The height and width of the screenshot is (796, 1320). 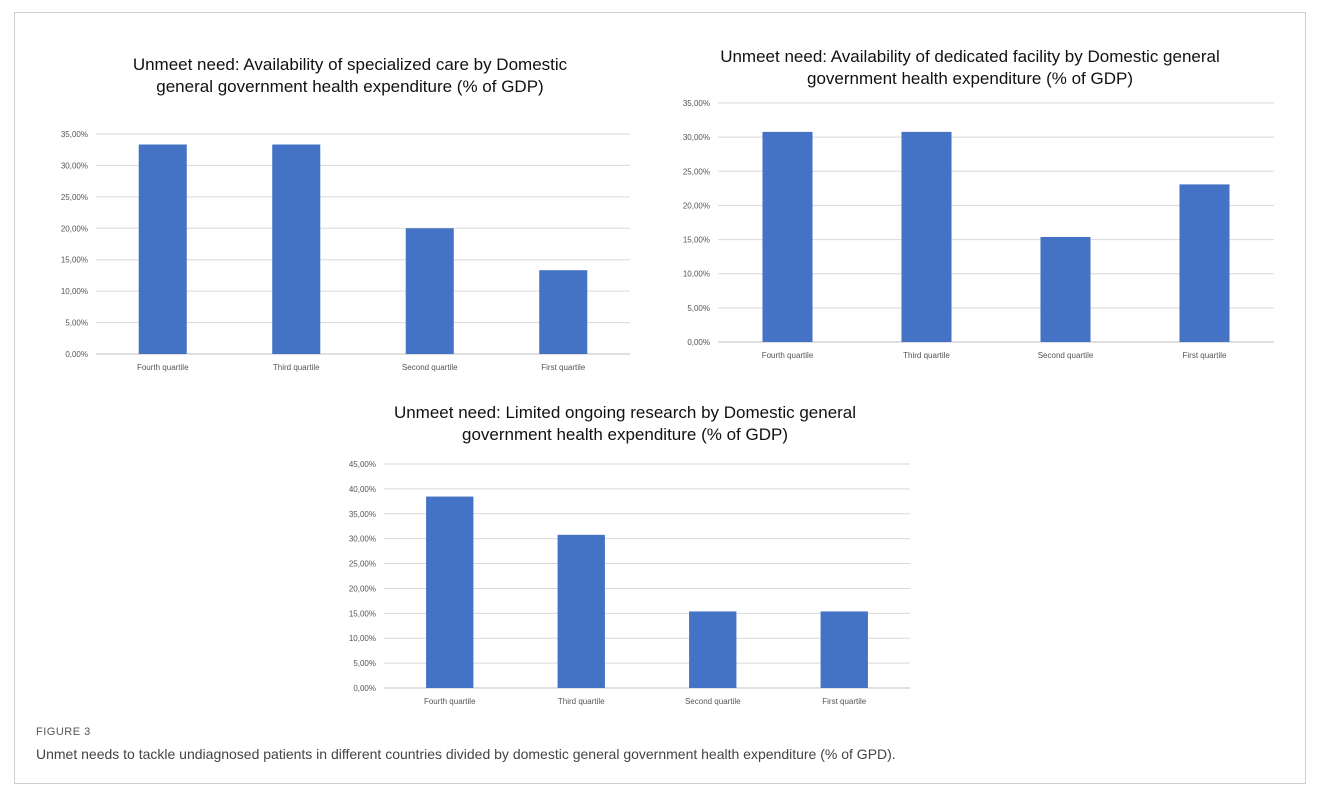 I want to click on figure-label: FIGURE 3, so click(x=63, y=732).